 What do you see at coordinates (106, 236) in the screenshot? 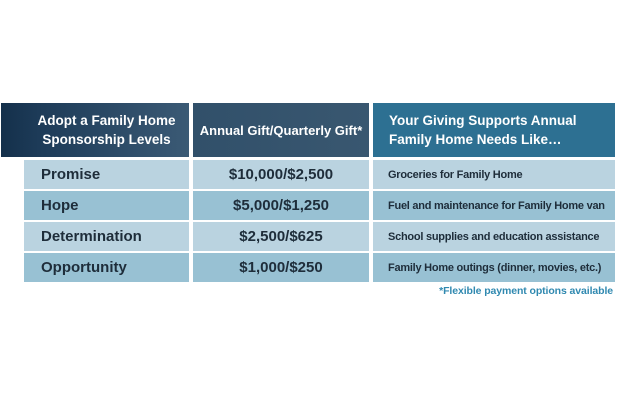
I see `row-determination-level: Determination` at bounding box center [106, 236].